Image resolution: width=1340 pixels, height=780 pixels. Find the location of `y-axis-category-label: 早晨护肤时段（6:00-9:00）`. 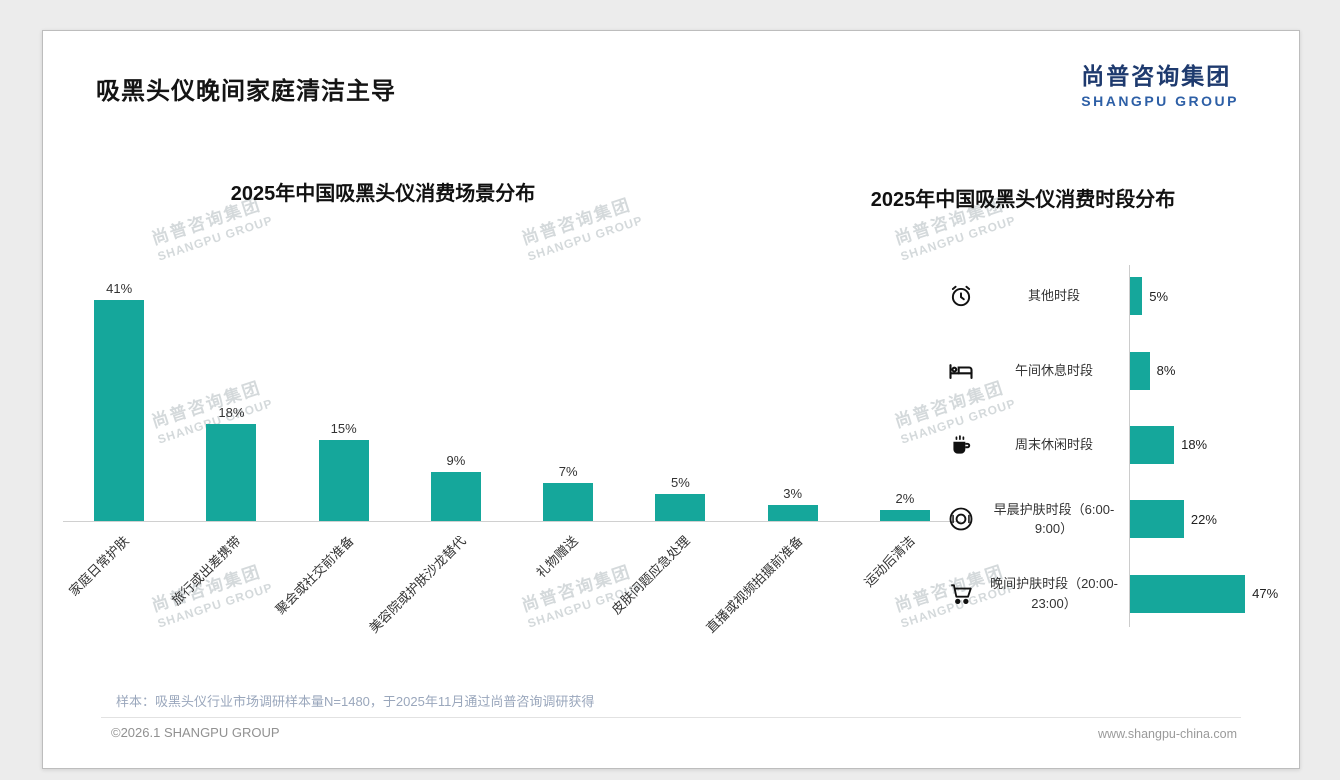

y-axis-category-label: 早晨护肤时段（6:00-9:00） is located at coordinates (1054, 519).